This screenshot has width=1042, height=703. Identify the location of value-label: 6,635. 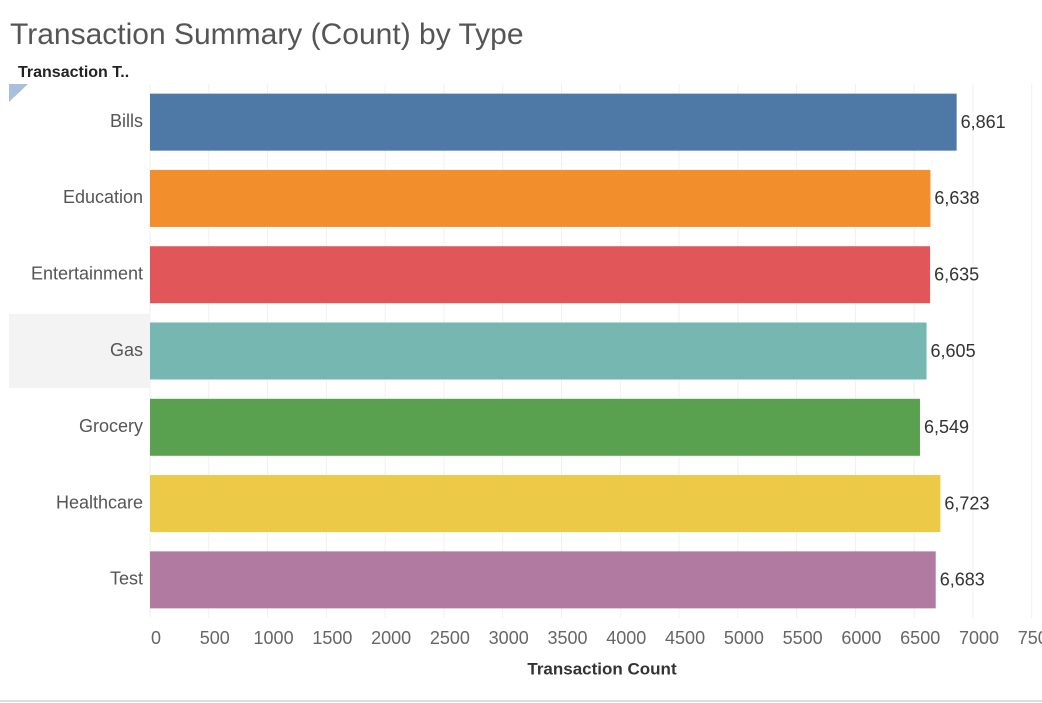
(956, 274).